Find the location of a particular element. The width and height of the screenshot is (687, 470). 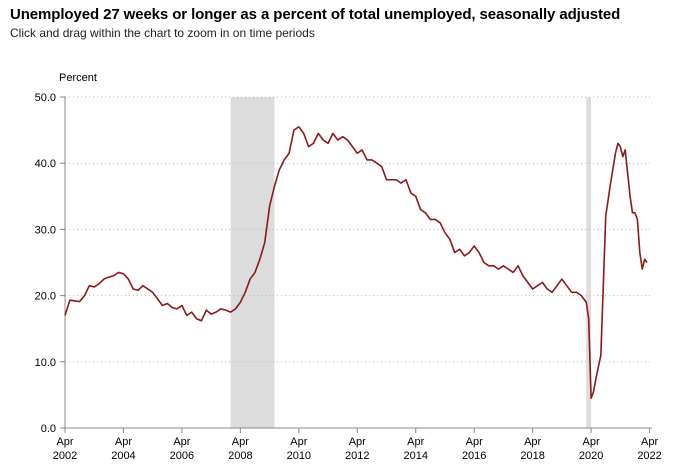

x-tick-label-year: 2018 is located at coordinates (532, 456).